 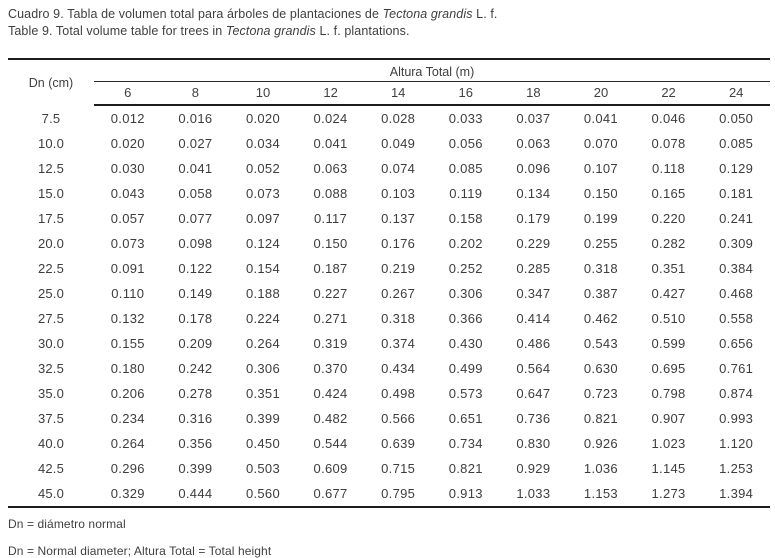 I want to click on volume-value: 0.830, so click(x=533, y=443).